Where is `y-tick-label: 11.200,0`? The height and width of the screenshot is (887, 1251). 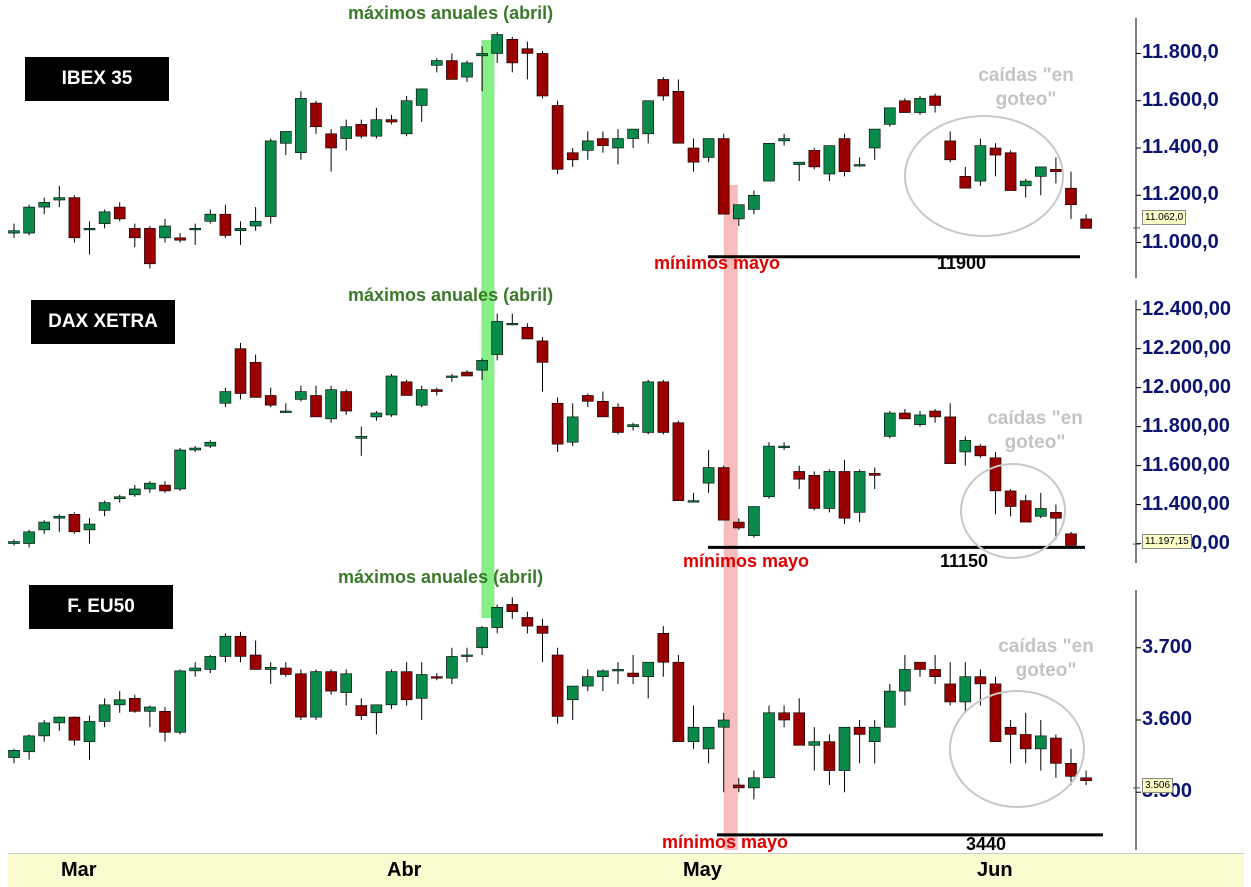
y-tick-label: 11.200,0 is located at coordinates (1180, 194).